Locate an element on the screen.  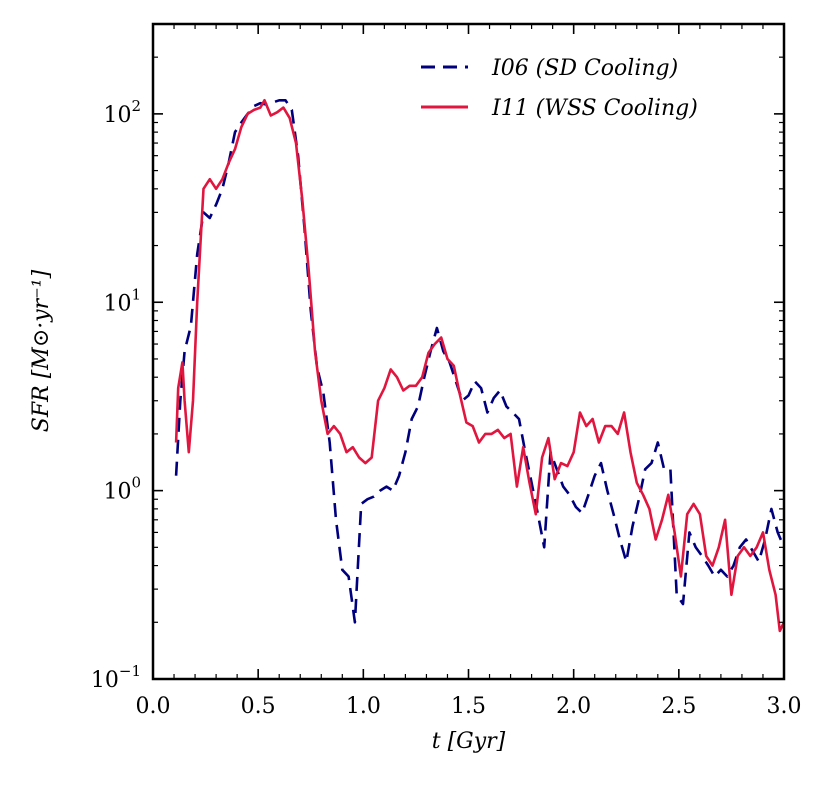
legend-label-i11: I11 (WSS Cooling) is located at coordinates (594, 108).